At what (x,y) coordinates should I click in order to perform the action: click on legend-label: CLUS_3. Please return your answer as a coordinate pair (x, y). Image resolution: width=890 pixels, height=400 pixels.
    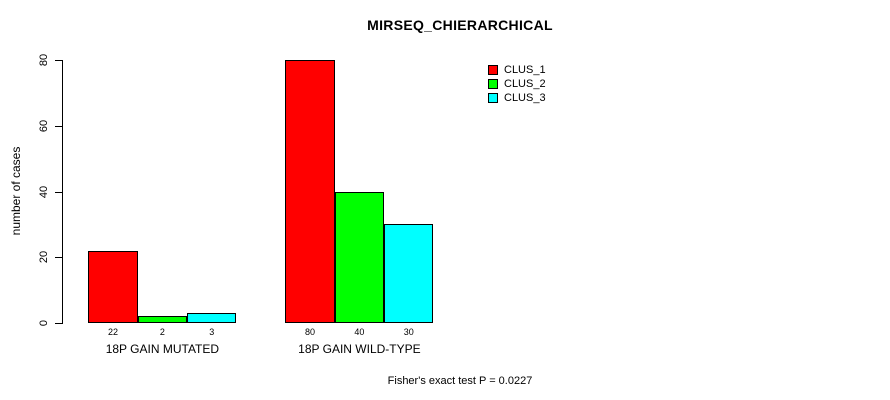
    Looking at the image, I should click on (525, 98).